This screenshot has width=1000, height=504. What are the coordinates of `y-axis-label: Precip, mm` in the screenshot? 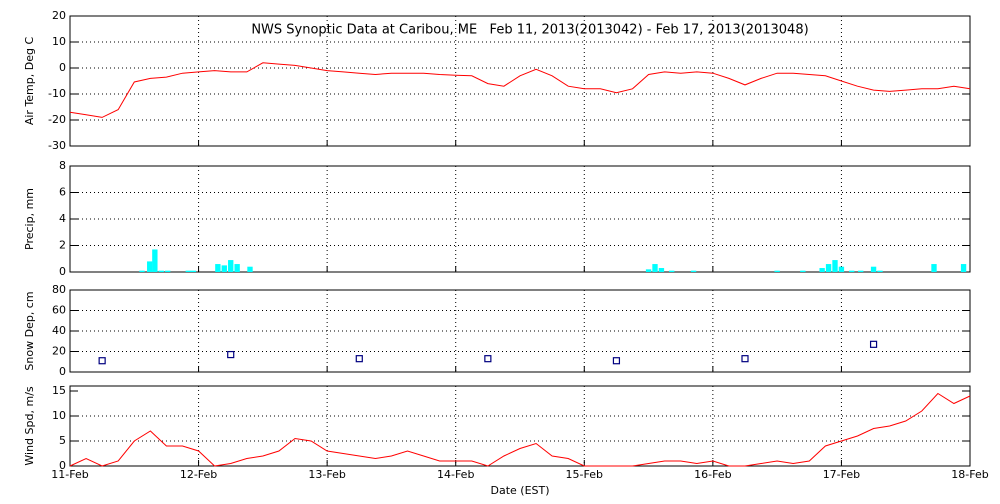 It's located at (29, 219).